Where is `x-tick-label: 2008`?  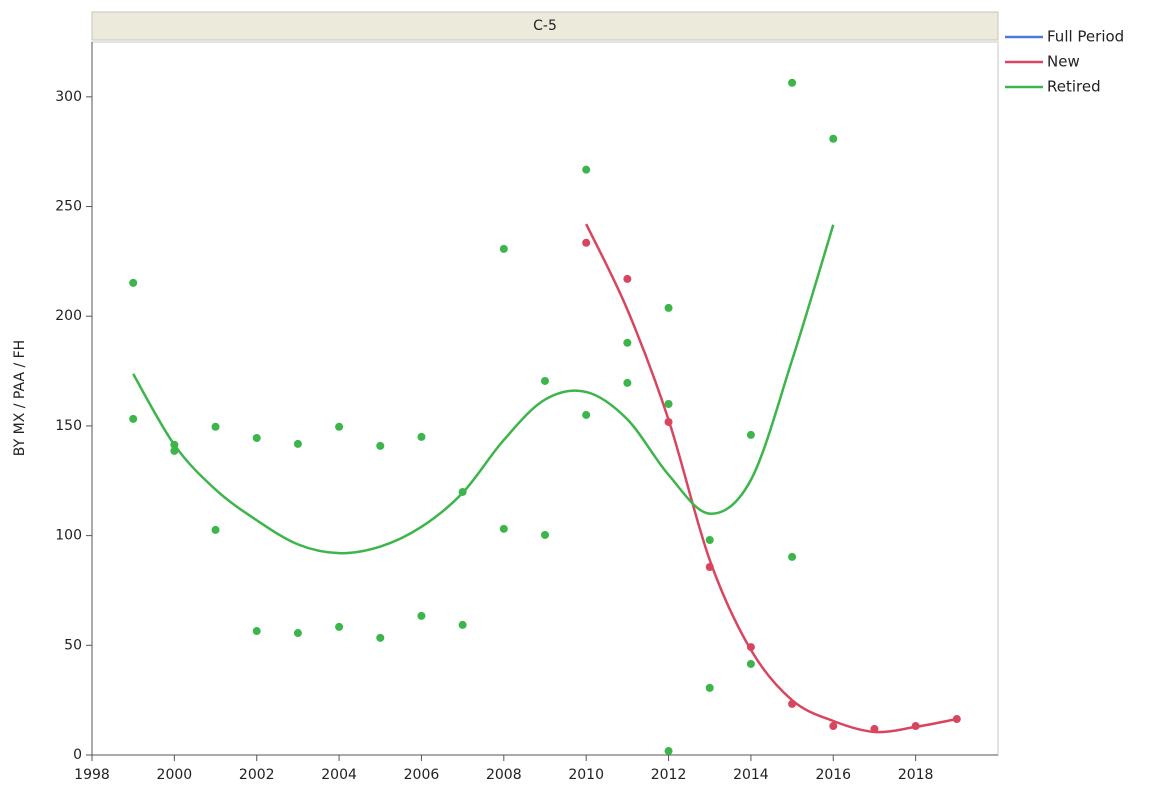
x-tick-label: 2008 is located at coordinates (504, 775).